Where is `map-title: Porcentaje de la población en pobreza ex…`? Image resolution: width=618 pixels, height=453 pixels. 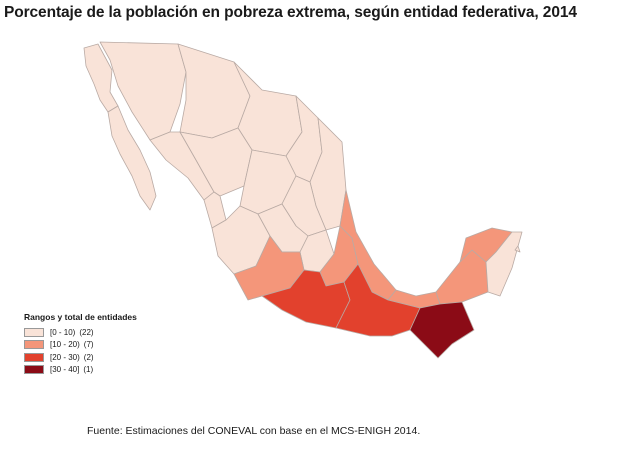 map-title: Porcentaje de la población en pobreza ex… is located at coordinates (290, 12).